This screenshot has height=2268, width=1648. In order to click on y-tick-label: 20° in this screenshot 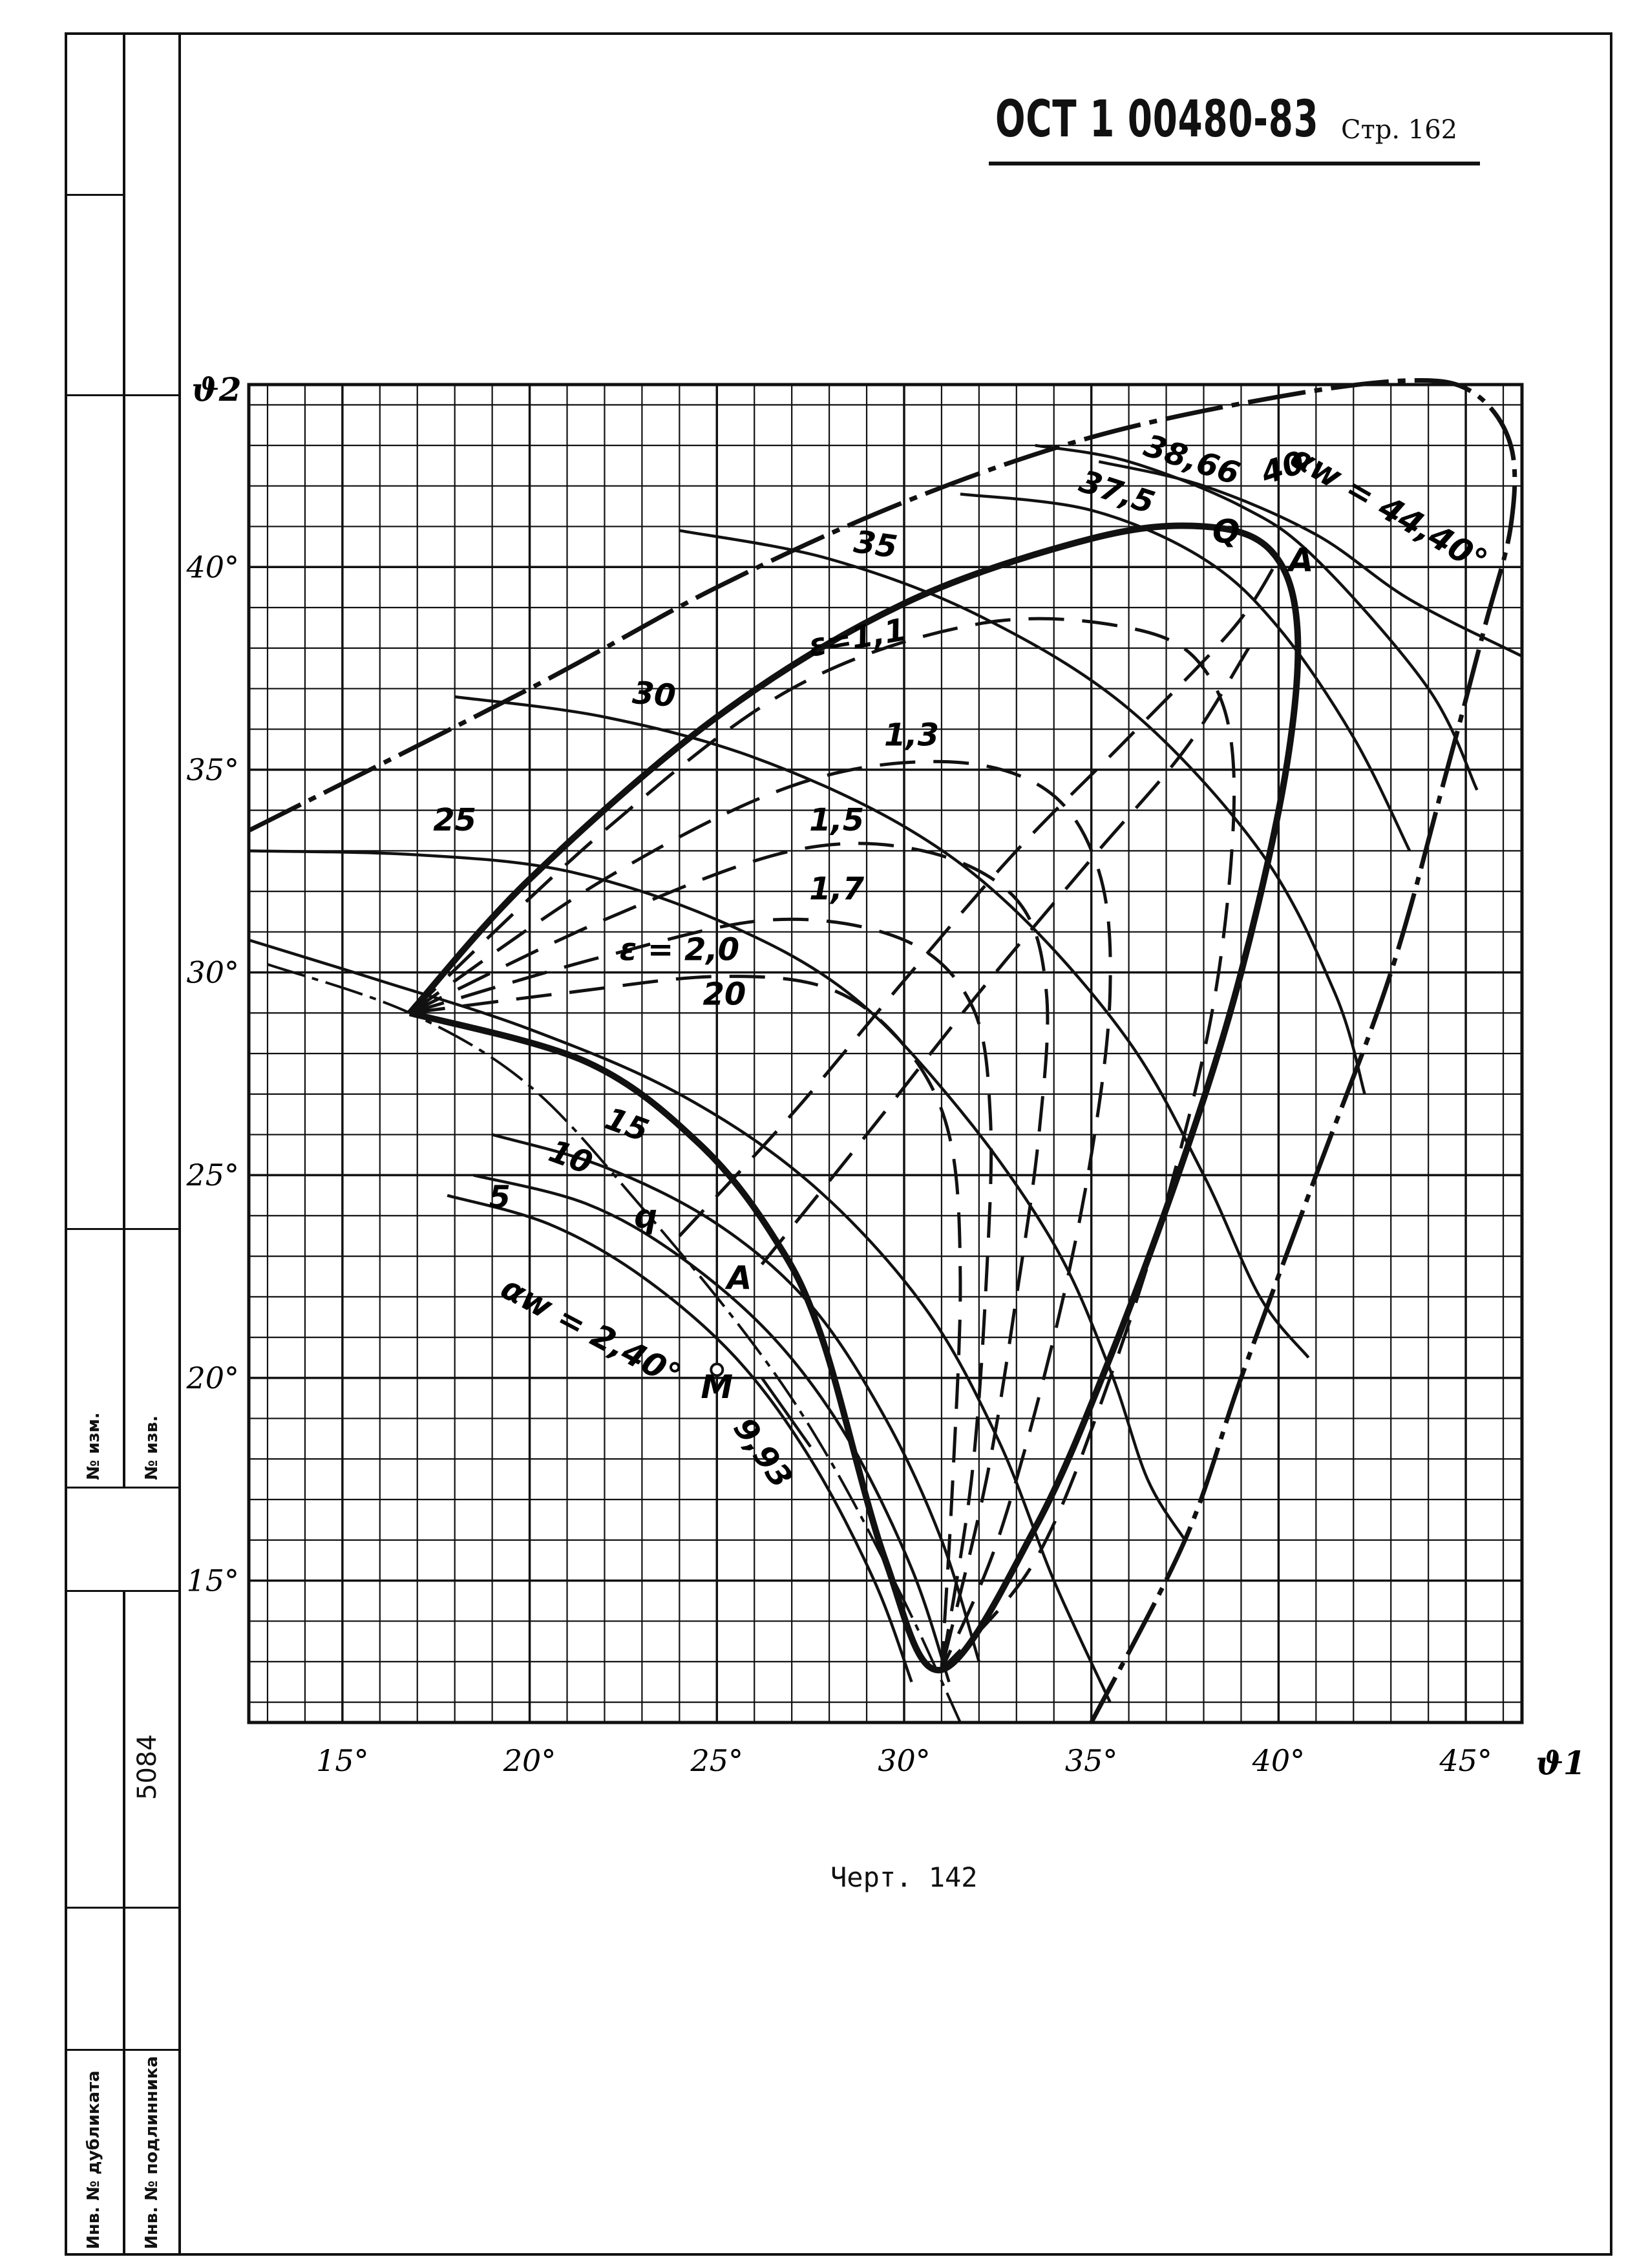, I will do `click(212, 1378)`.